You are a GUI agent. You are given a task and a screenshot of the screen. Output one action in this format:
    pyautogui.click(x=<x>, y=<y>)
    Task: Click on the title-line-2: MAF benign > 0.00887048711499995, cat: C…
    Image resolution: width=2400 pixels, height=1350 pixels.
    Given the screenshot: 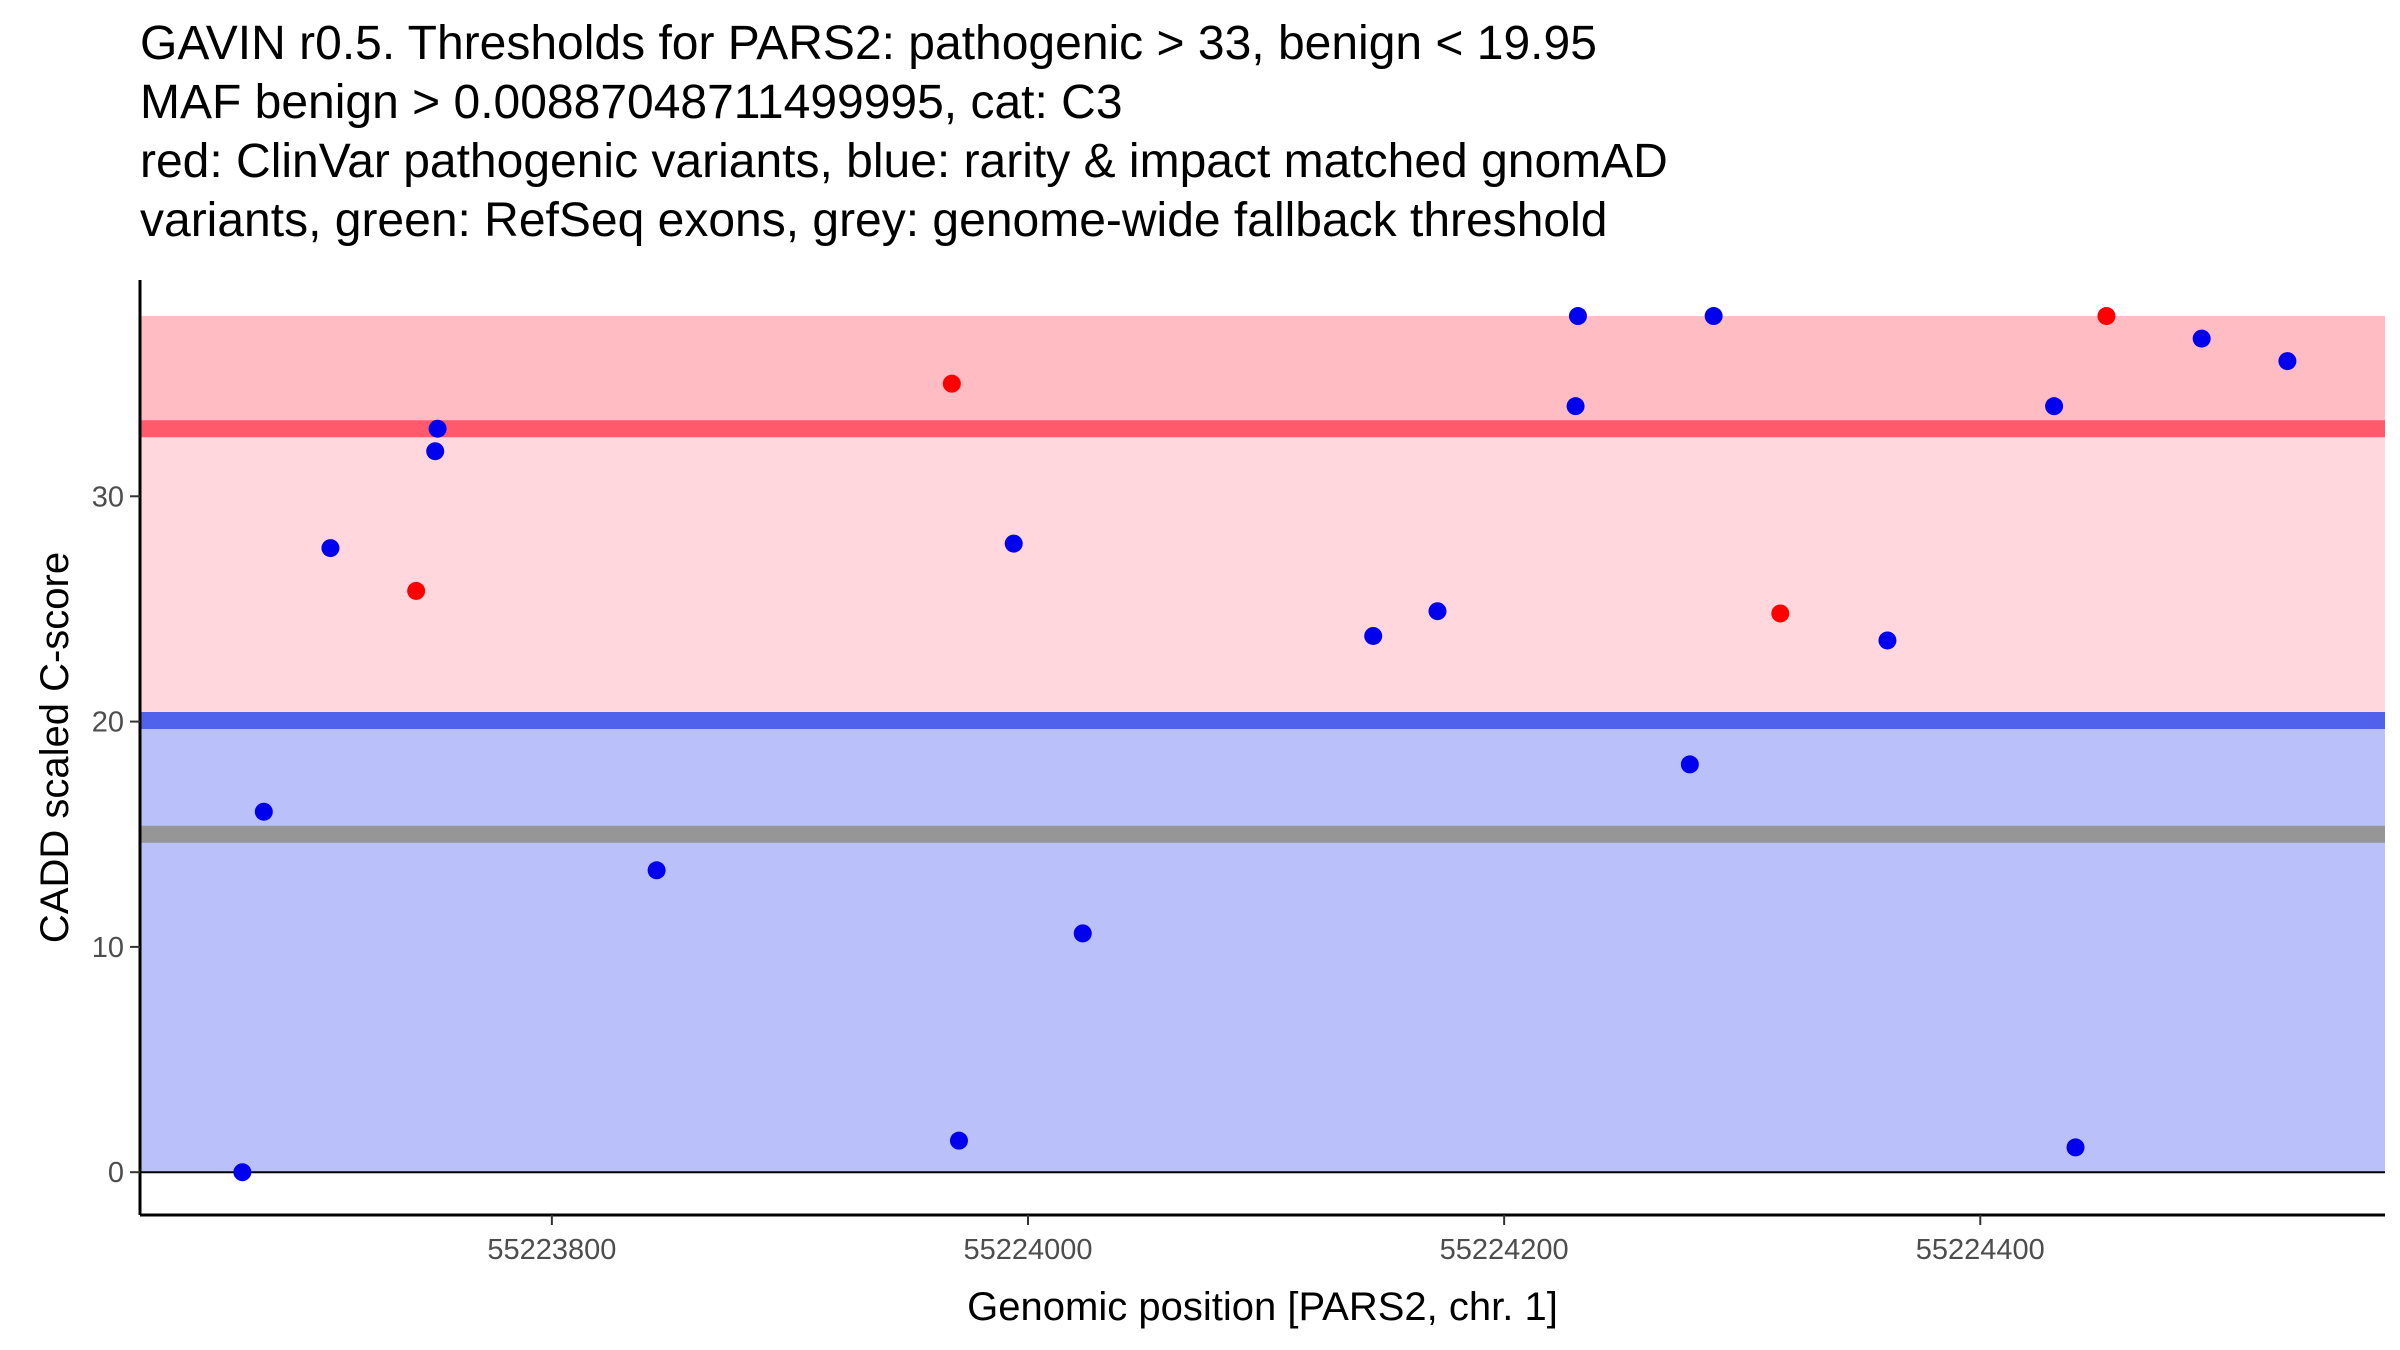 What is the action you would take?
    pyautogui.click(x=631, y=102)
    